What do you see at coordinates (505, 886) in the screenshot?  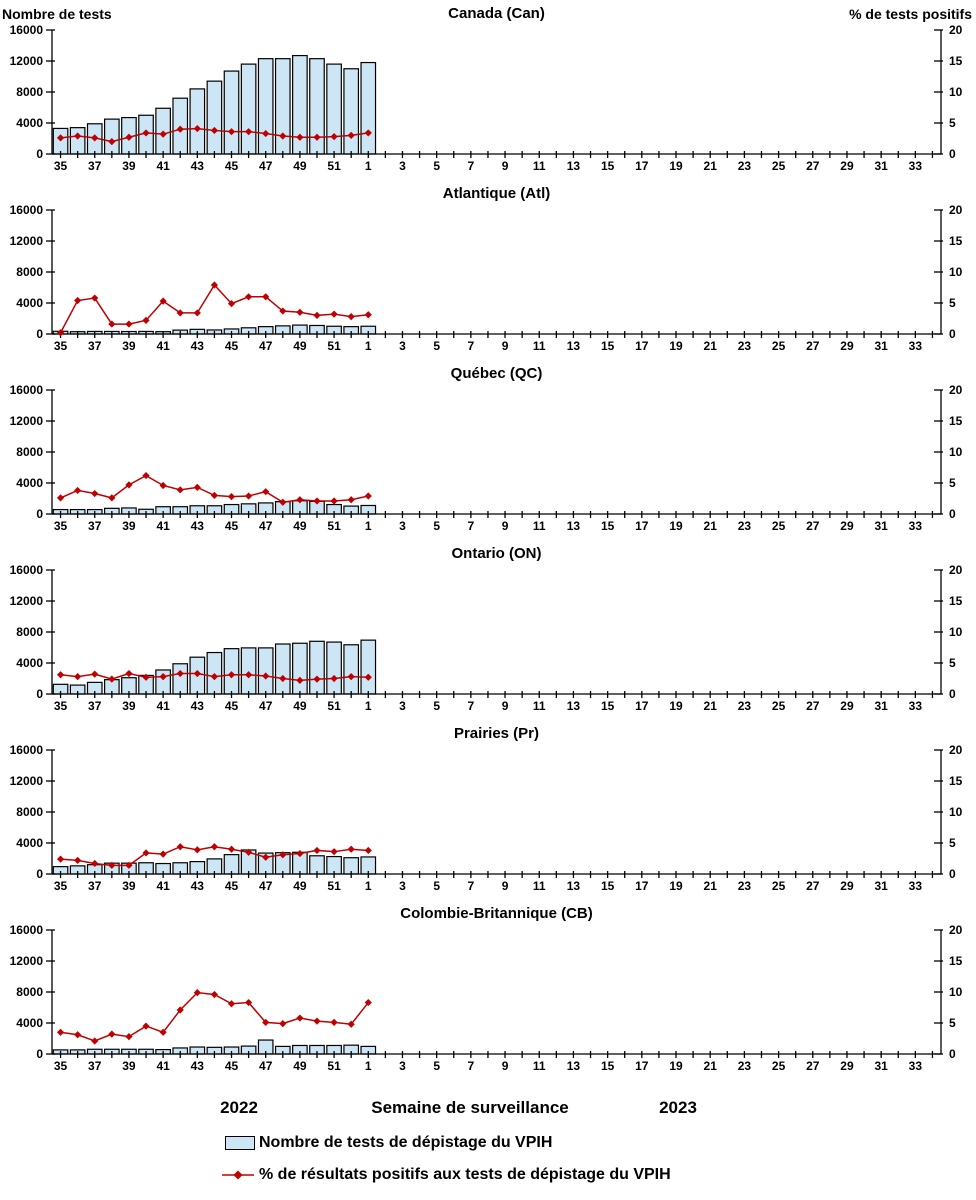 I see `week-tick-label: 9` at bounding box center [505, 886].